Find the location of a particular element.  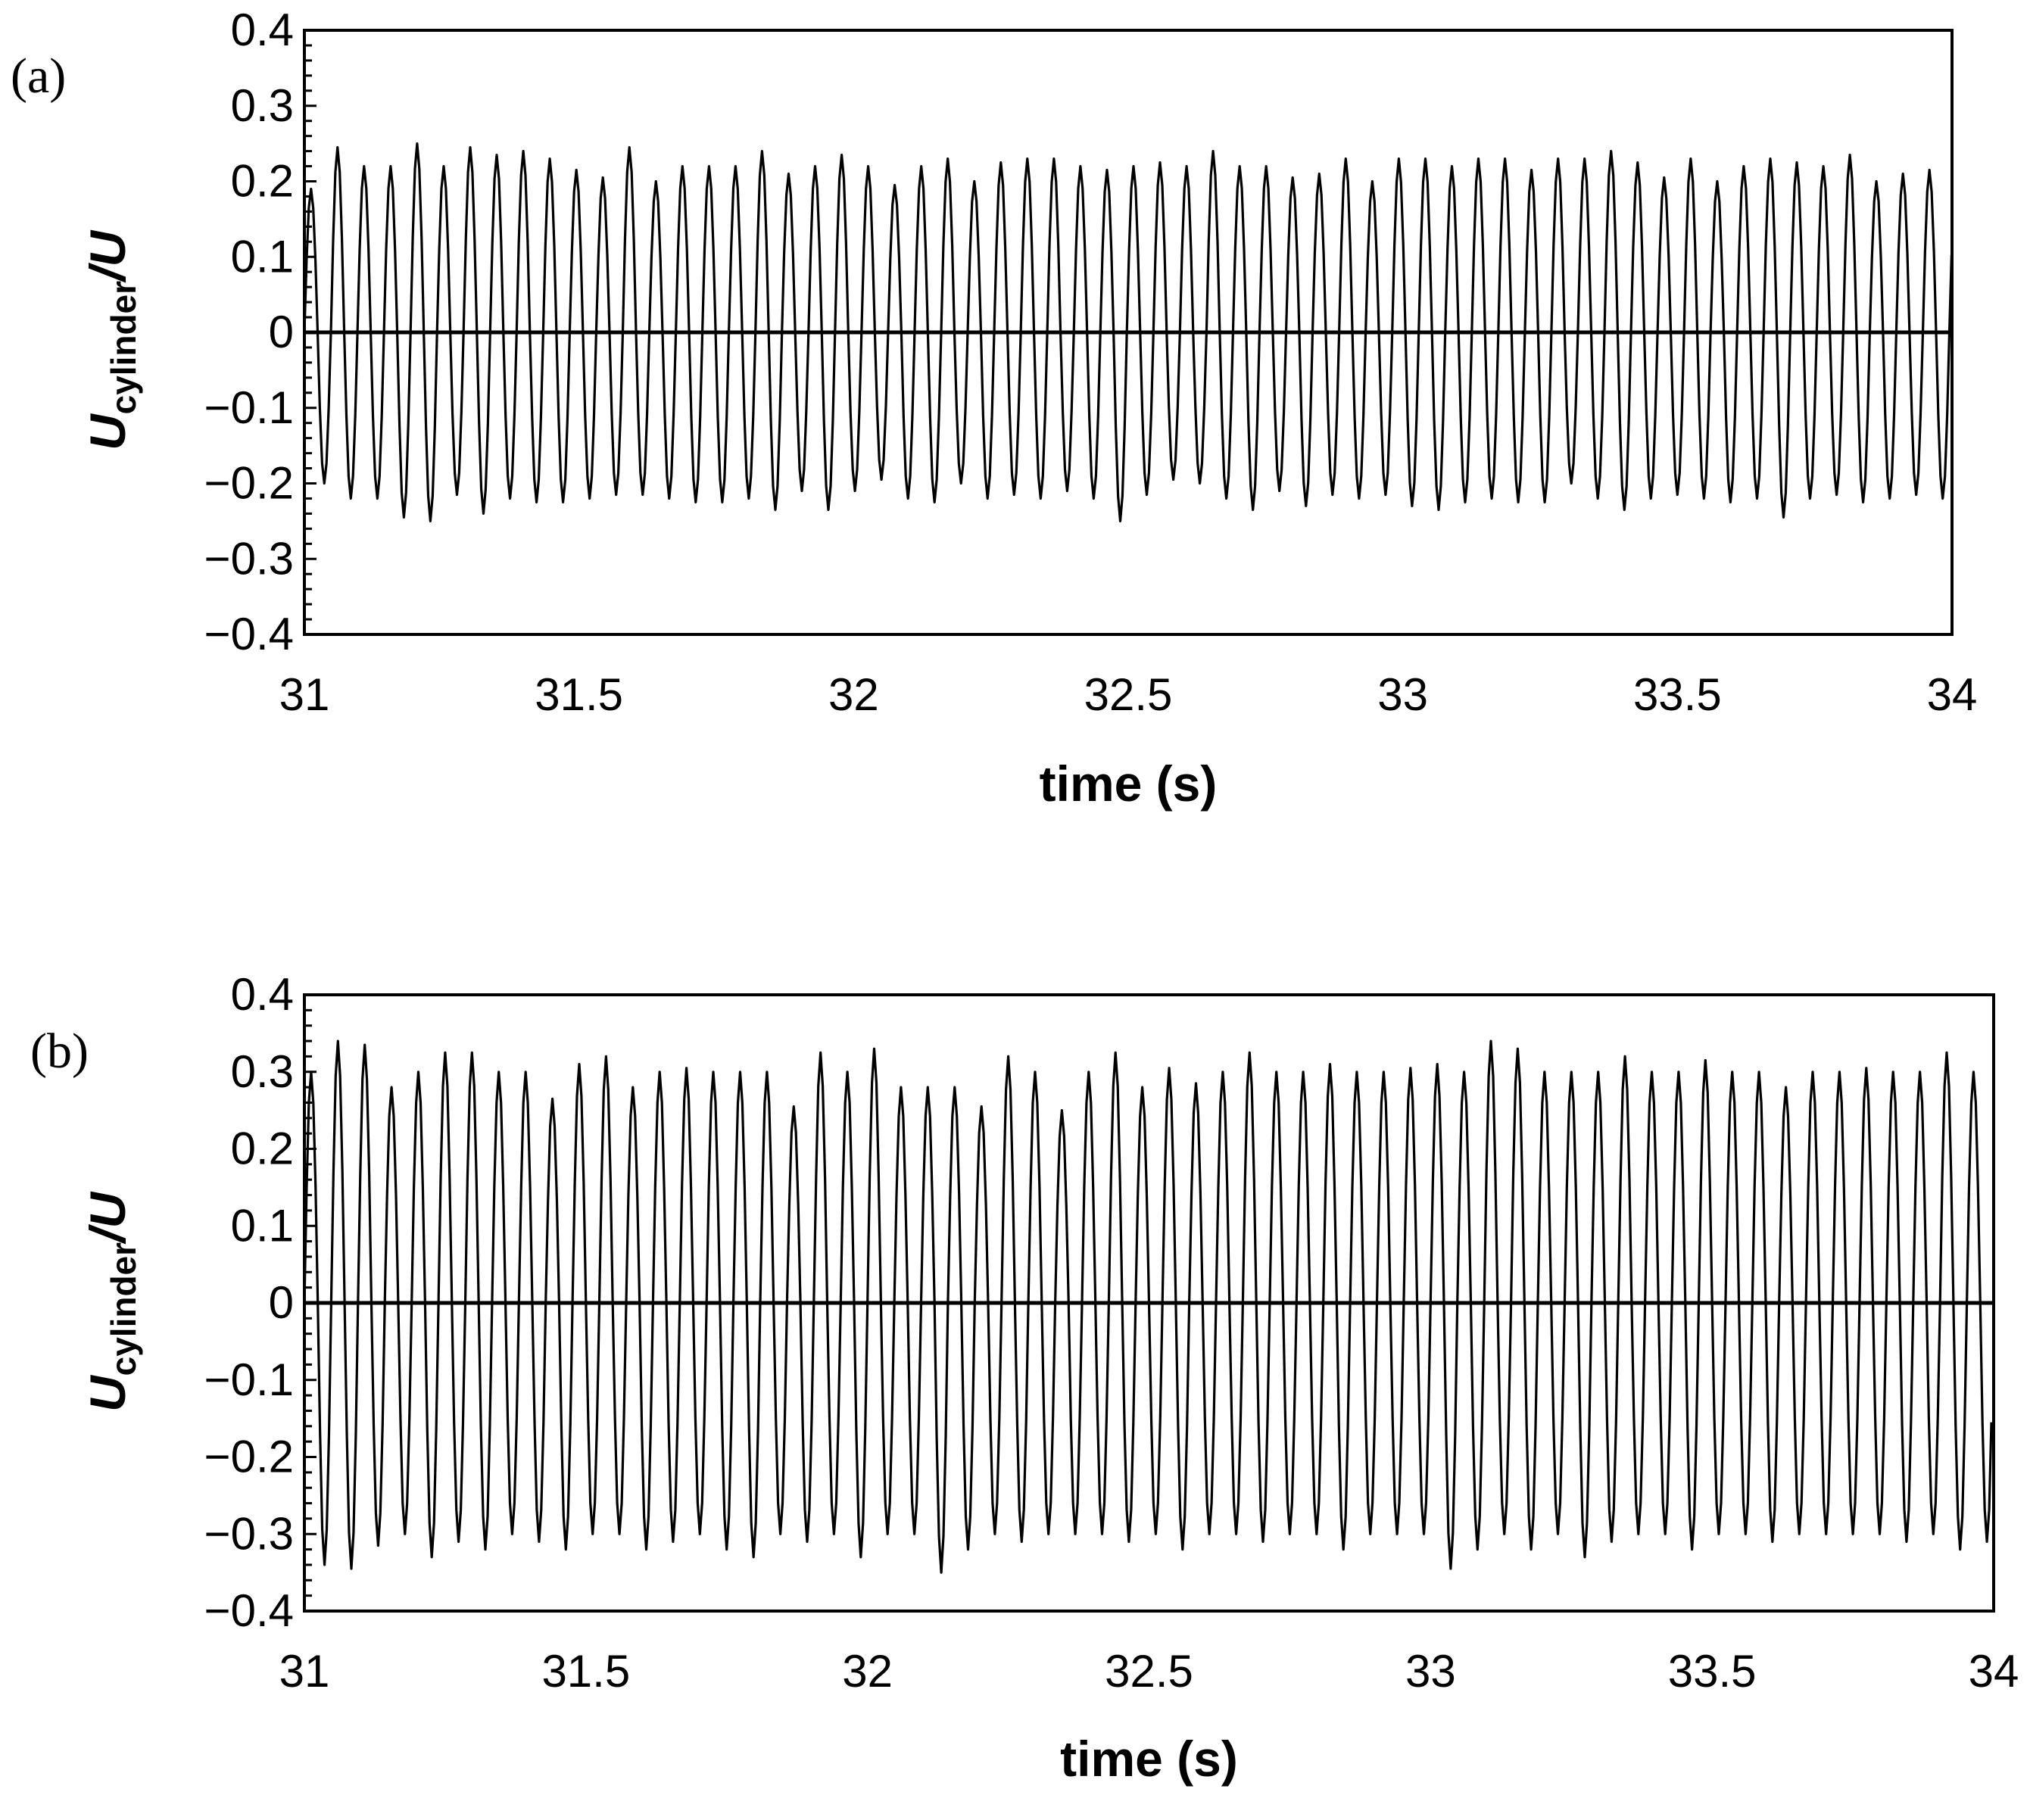

y-minor-ticks is located at coordinates (310, 1303).